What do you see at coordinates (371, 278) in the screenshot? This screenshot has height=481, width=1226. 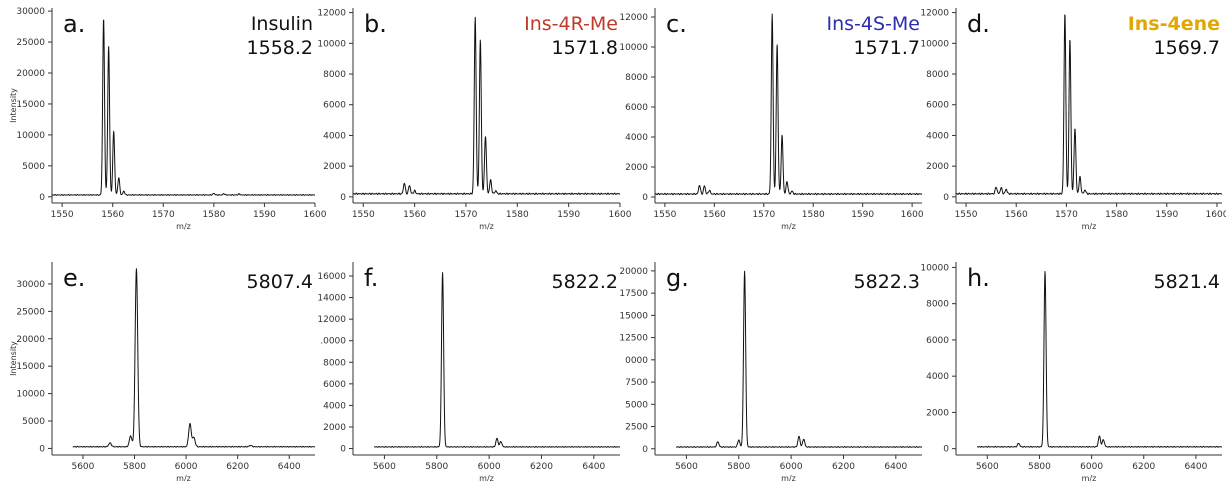 I see `panel-label: f.` at bounding box center [371, 278].